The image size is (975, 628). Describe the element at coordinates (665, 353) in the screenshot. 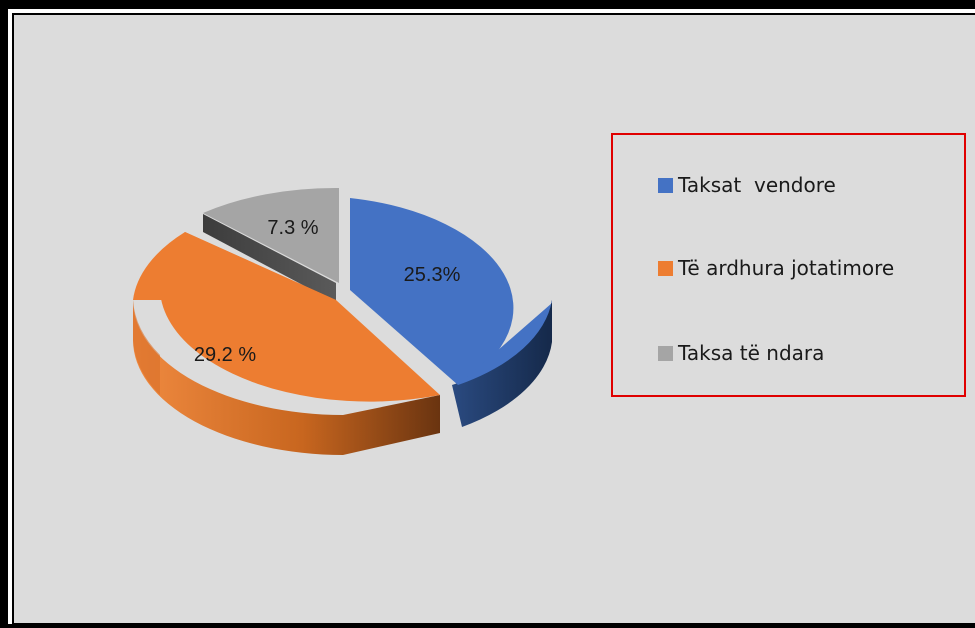

I see `legend-swatch-gray` at that location.